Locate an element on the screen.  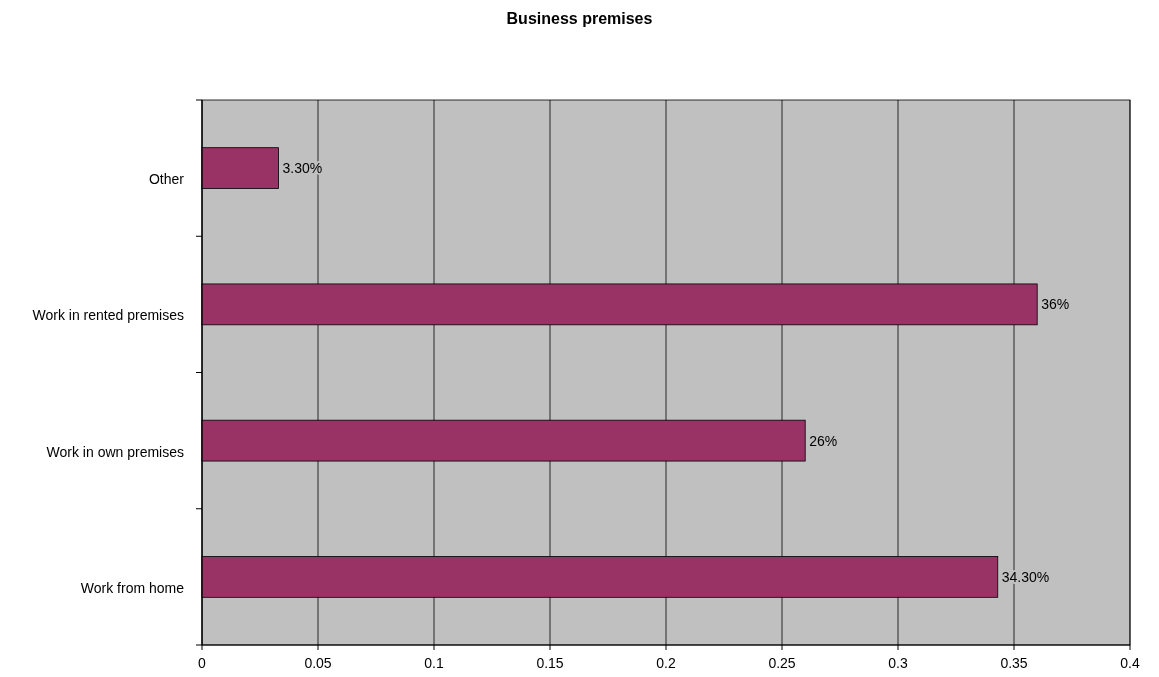
y-tick-label: Work in own premises is located at coordinates (115, 451).